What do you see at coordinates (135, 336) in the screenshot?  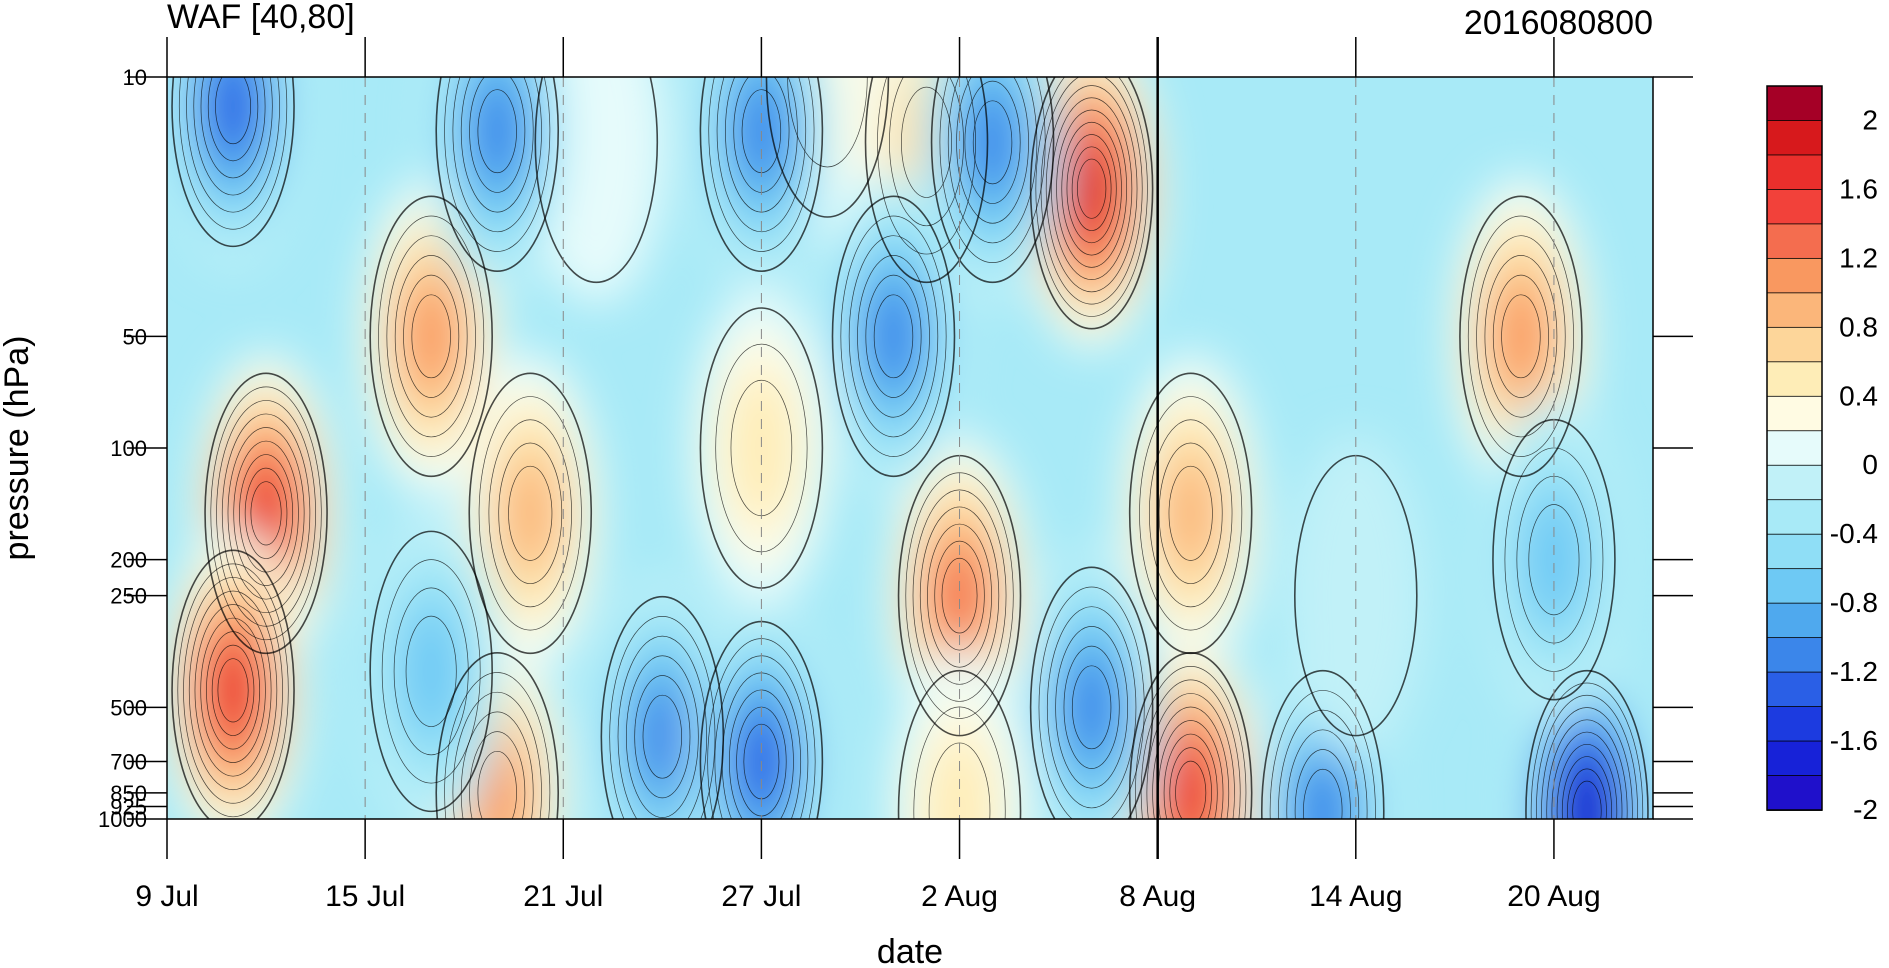 I see `y-tick-label-1: 50` at bounding box center [135, 336].